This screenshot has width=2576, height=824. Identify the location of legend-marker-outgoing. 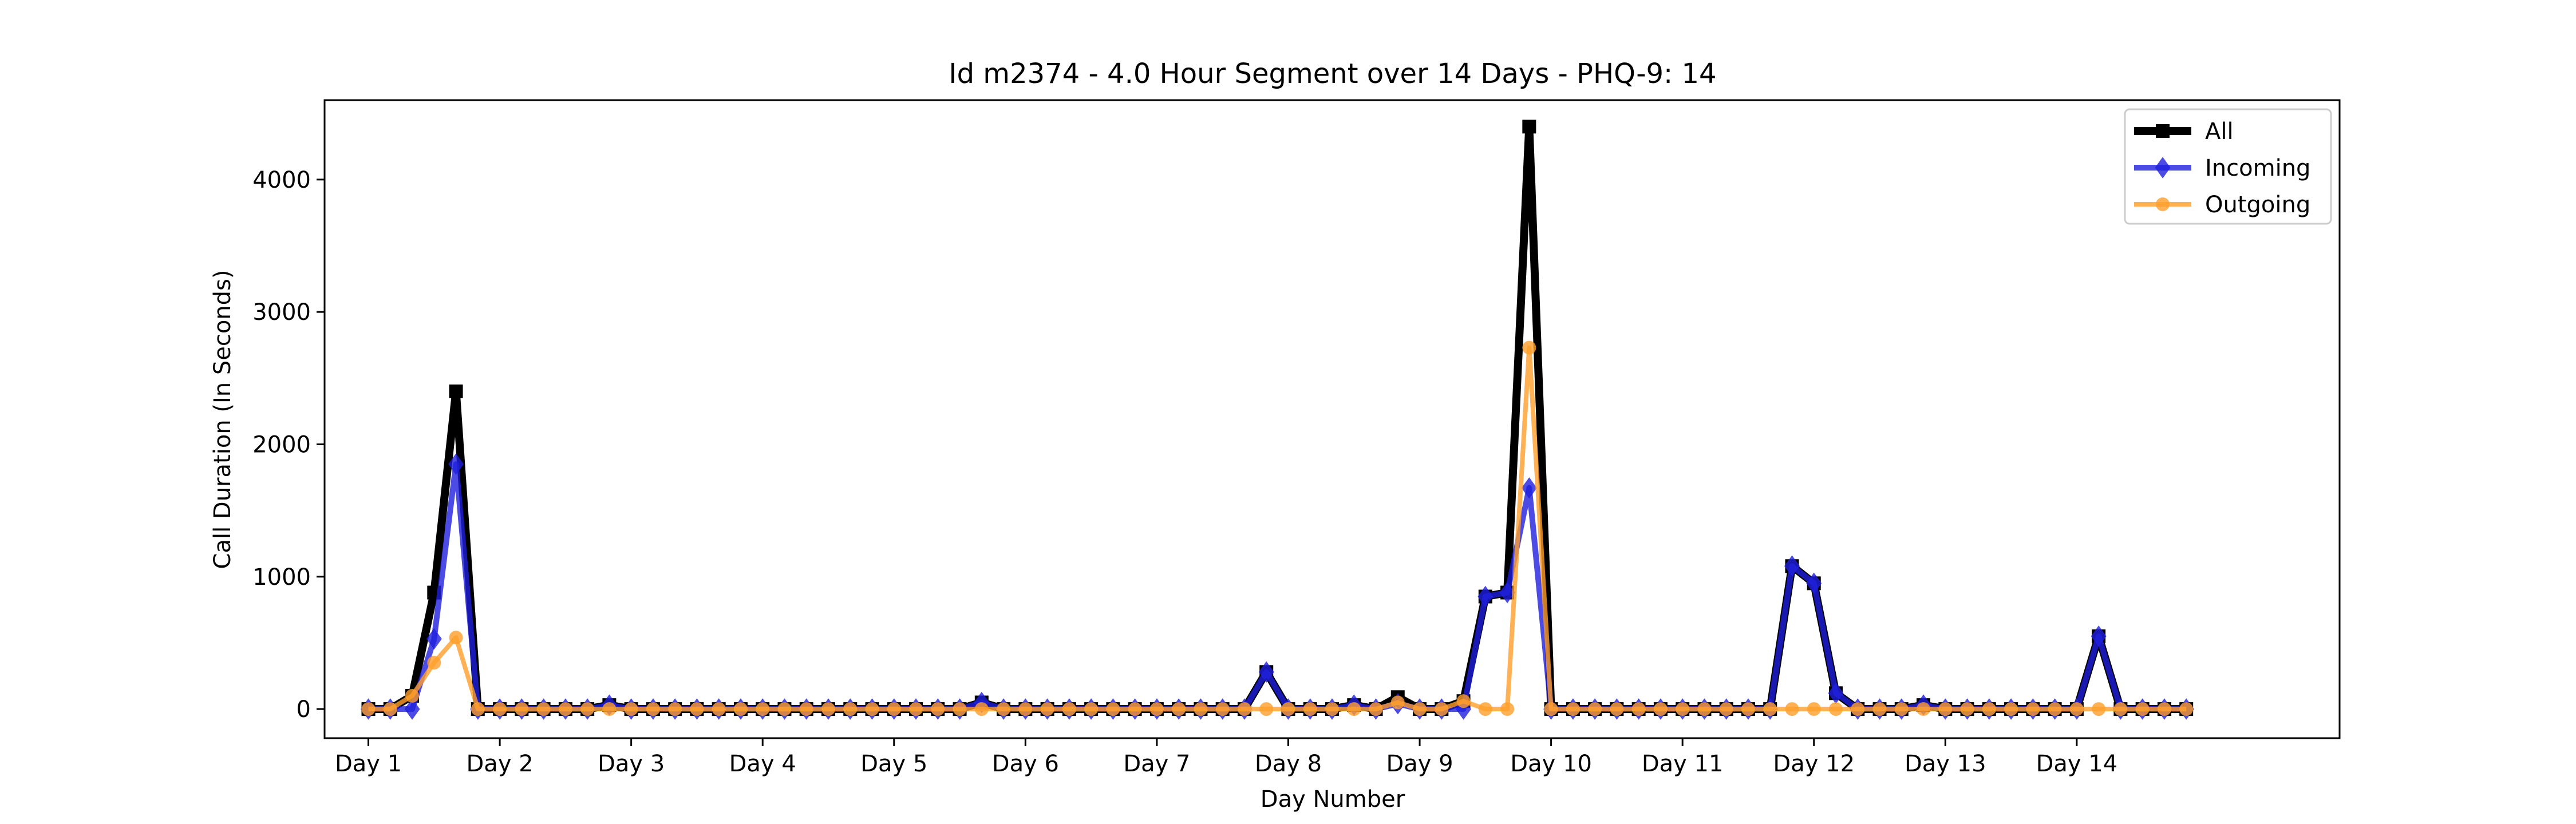
(2163, 204).